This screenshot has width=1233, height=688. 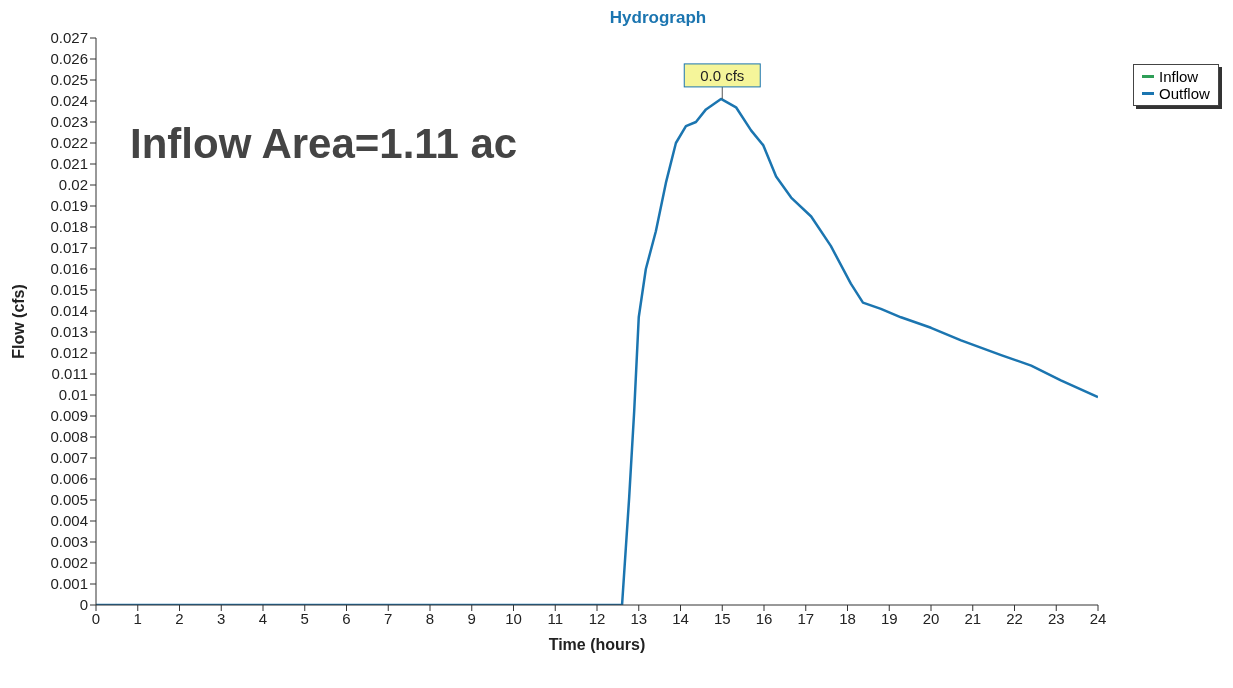 What do you see at coordinates (1184, 93) in the screenshot?
I see `legend-label: Outflow` at bounding box center [1184, 93].